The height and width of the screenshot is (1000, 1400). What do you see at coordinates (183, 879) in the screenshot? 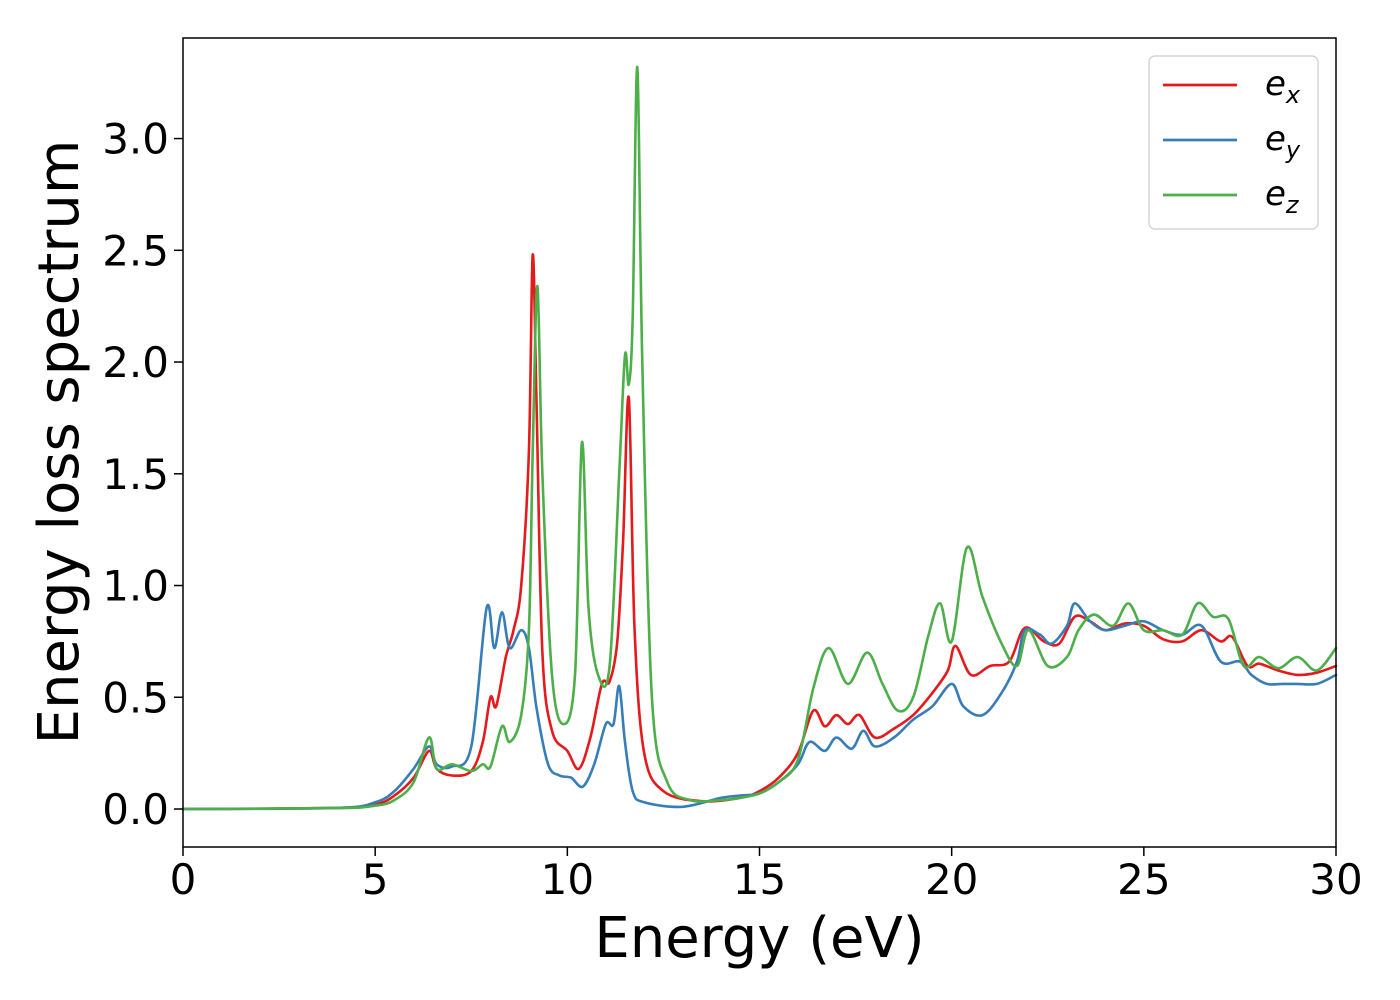
I see `x-tick-label: 0` at bounding box center [183, 879].